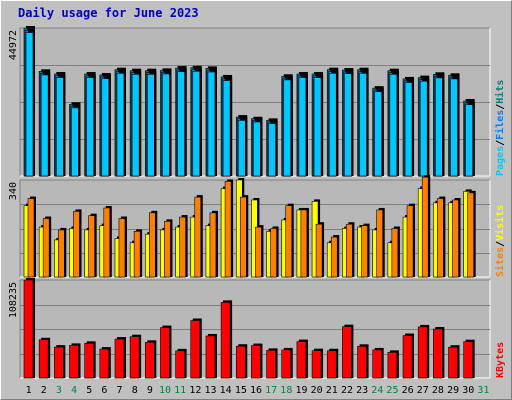 The height and width of the screenshot is (400, 512). Describe the element at coordinates (317, 390) in the screenshot. I see `day-label: 20` at that location.